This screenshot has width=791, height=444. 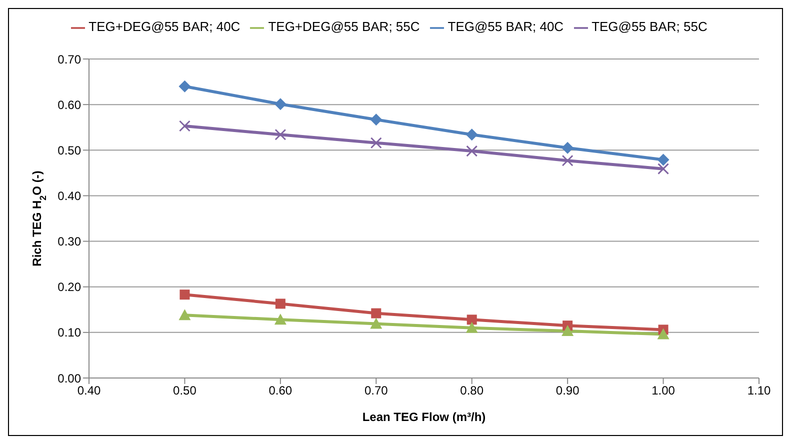 I want to click on x-tick-label: 0.80, so click(x=472, y=391).